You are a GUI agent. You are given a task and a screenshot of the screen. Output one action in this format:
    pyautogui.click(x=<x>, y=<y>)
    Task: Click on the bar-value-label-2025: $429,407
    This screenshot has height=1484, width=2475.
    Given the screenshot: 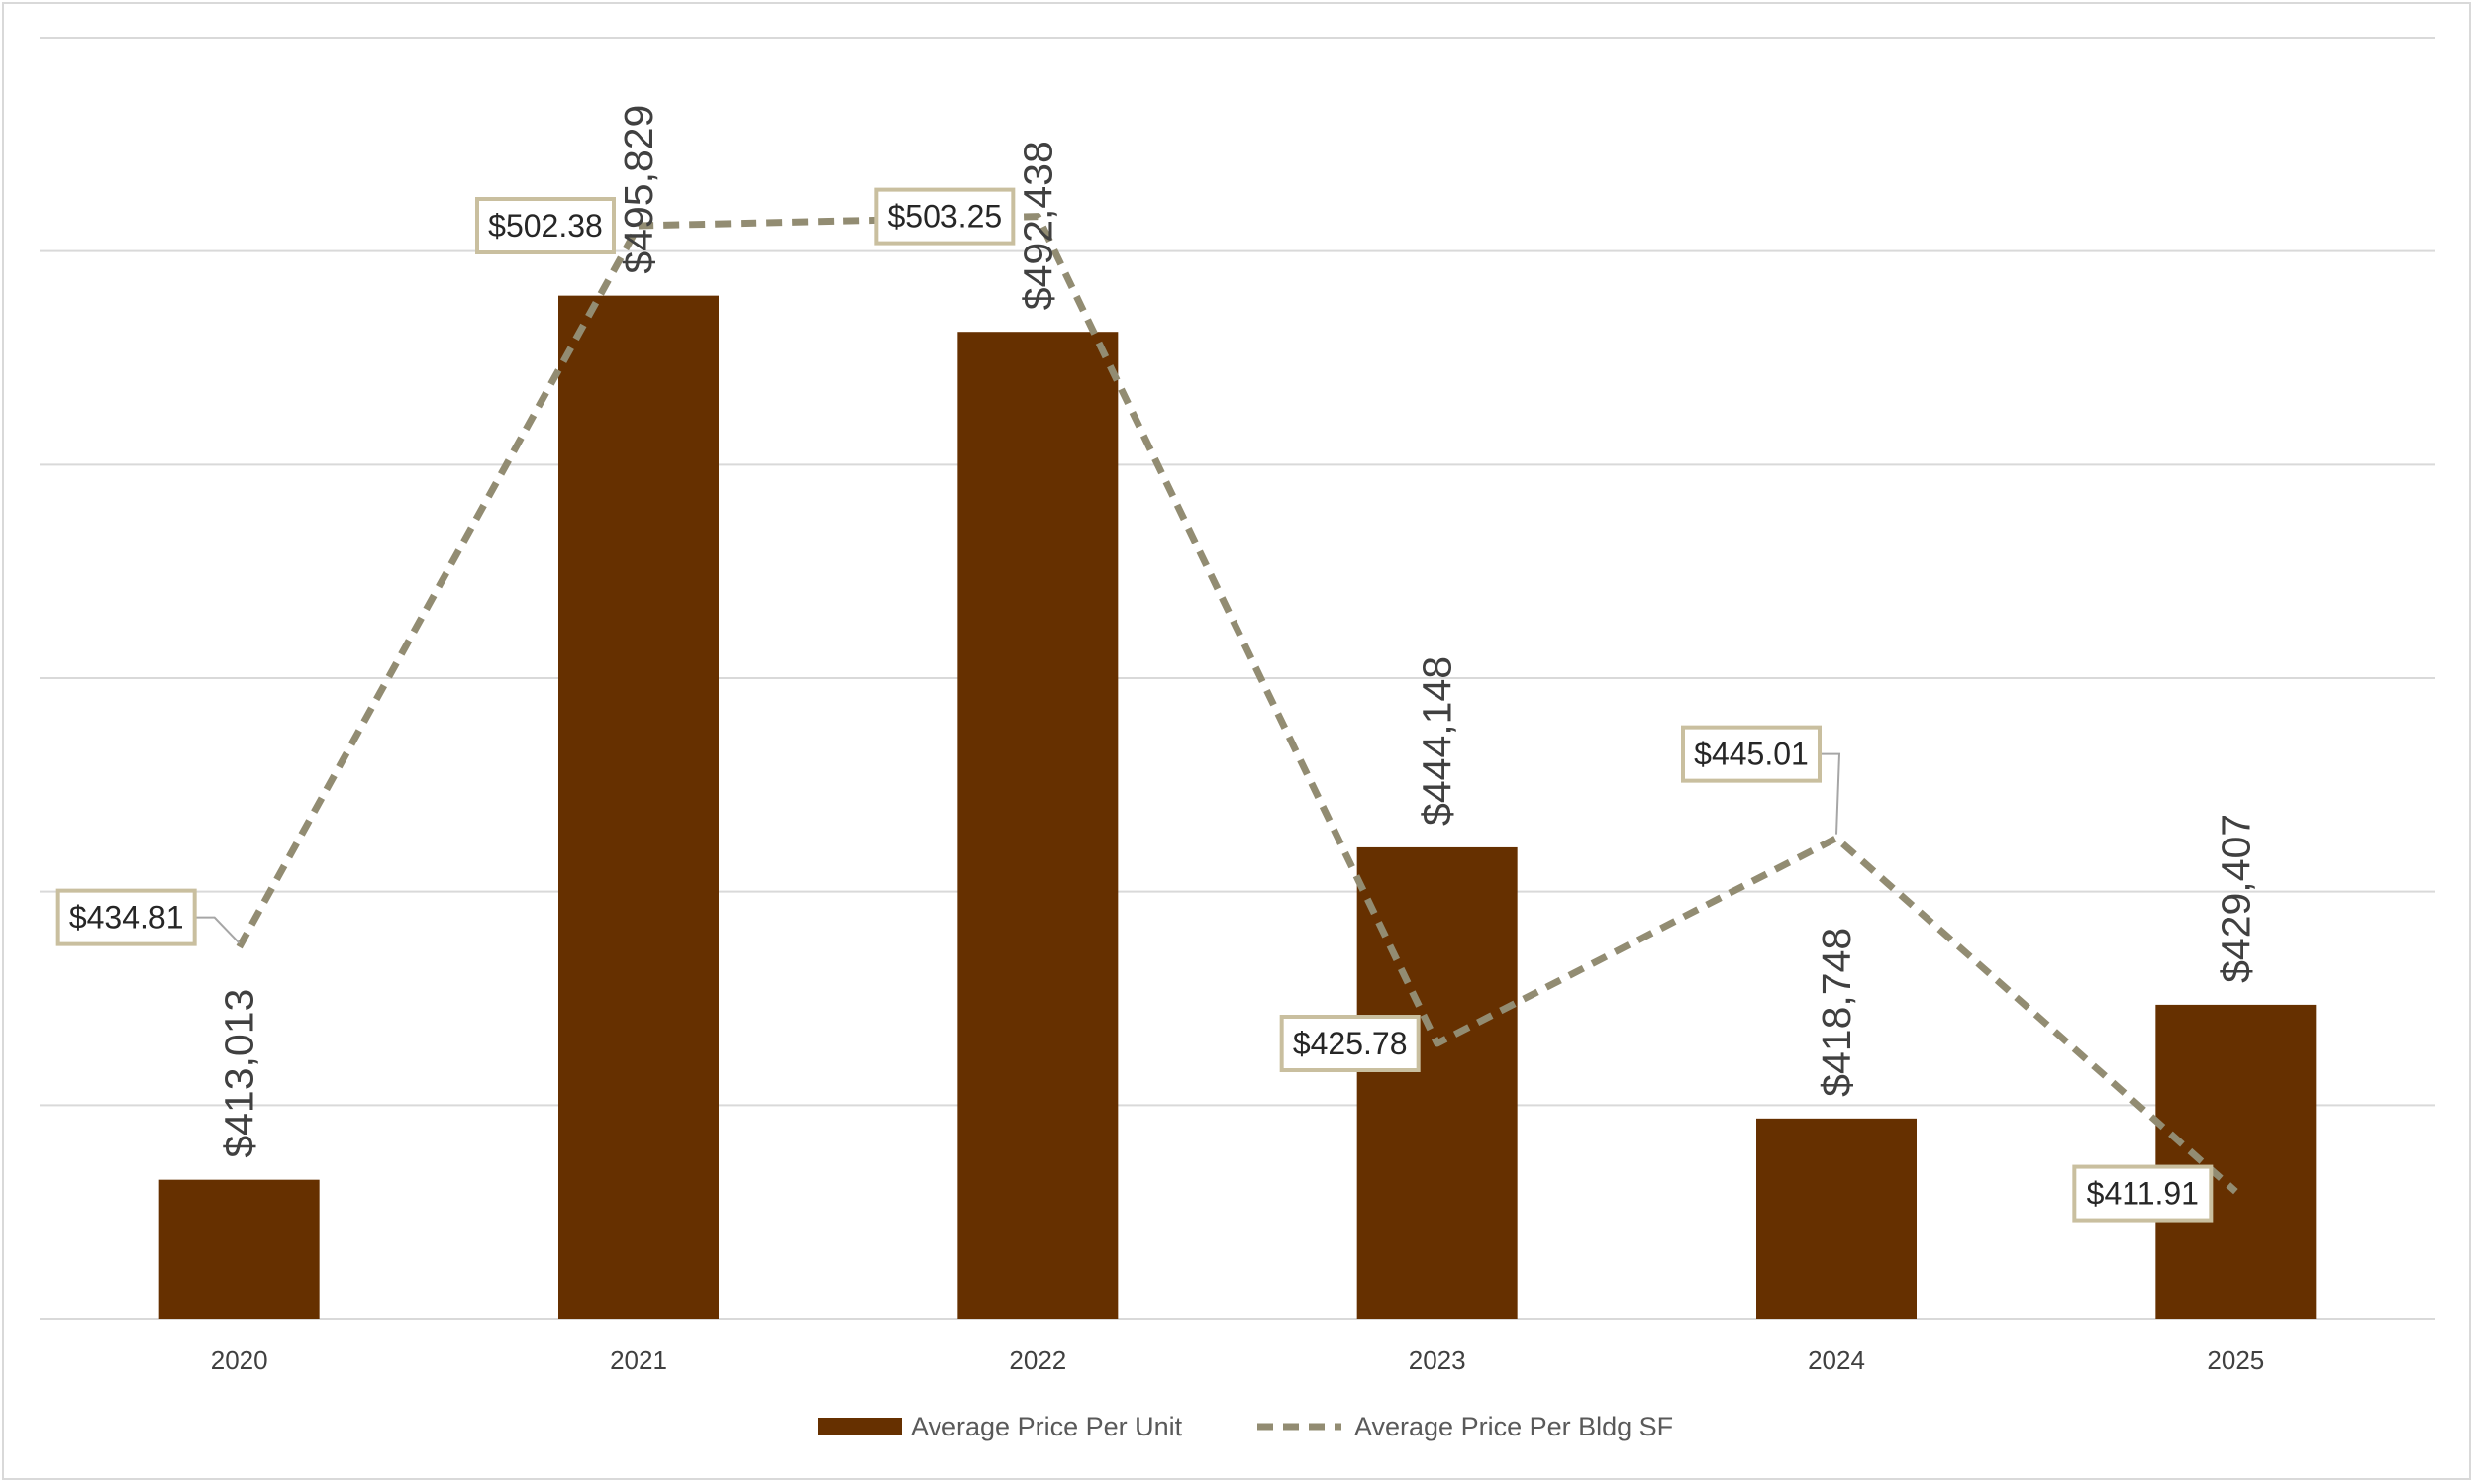 What is the action you would take?
    pyautogui.click(x=2235, y=898)
    